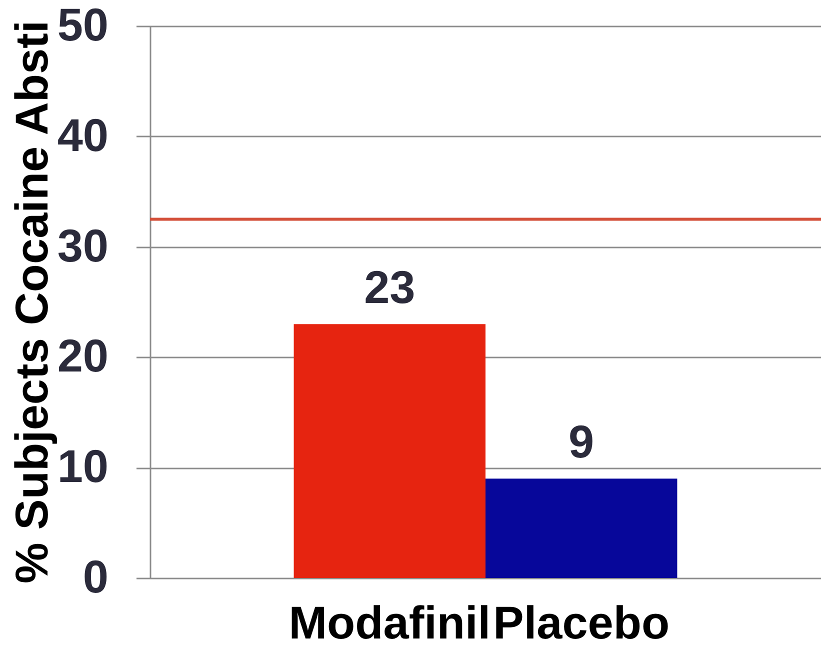 The width and height of the screenshot is (821, 653). What do you see at coordinates (95, 576) in the screenshot?
I see `y-tick-label: 0` at bounding box center [95, 576].